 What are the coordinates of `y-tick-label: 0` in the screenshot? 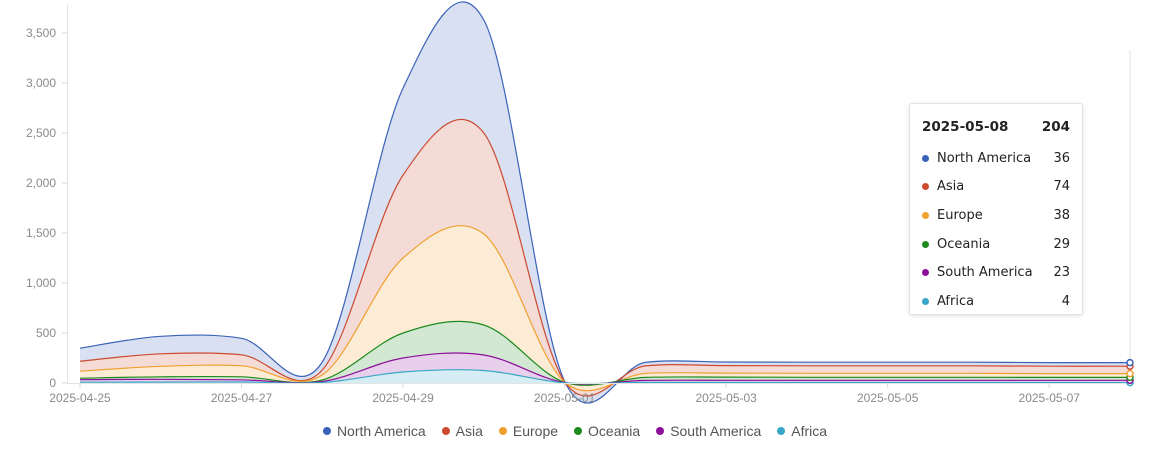 It's located at (52, 383).